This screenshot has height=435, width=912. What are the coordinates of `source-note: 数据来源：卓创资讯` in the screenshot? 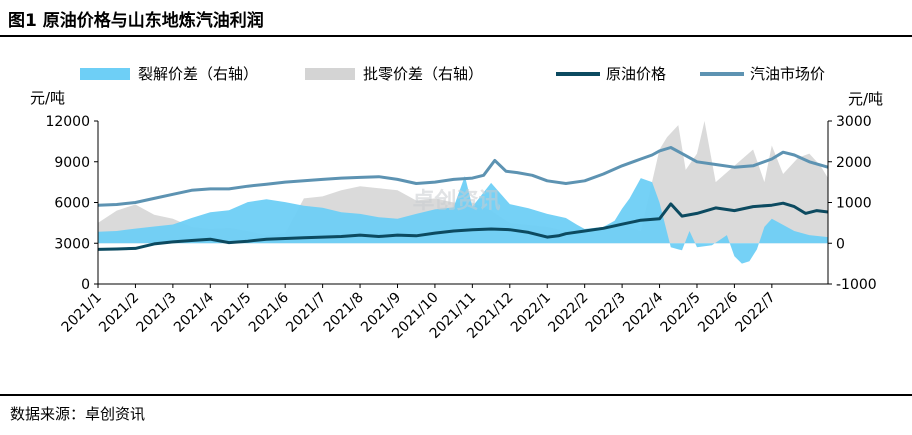 It's located at (78, 414).